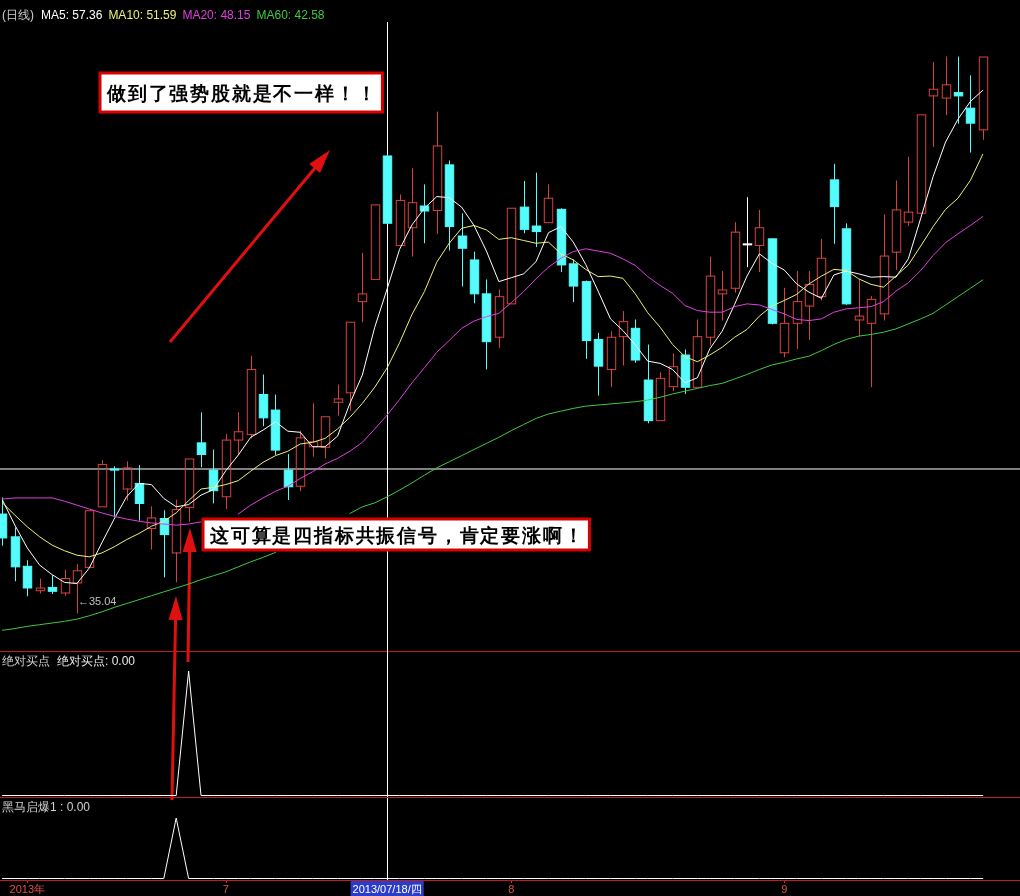 The height and width of the screenshot is (896, 1020). Describe the element at coordinates (784, 889) in the screenshot. I see `x-tick-label: 9` at that location.